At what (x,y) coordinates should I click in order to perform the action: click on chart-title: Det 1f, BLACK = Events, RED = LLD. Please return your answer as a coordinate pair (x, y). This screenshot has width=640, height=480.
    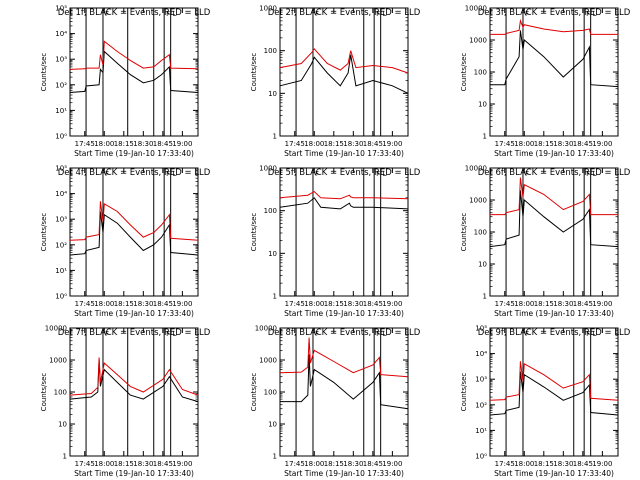
    Looking at the image, I should click on (134, 13).